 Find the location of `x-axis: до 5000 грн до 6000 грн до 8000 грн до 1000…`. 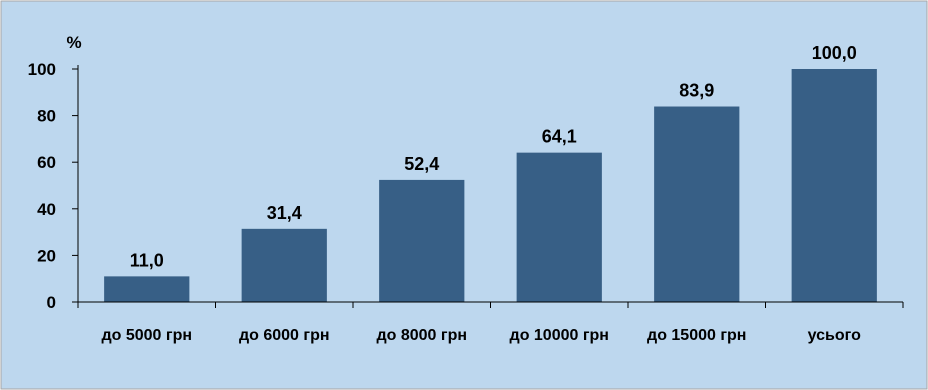

x-axis: до 5000 грн до 6000 грн до 8000 грн до 1000… is located at coordinates (490, 322).